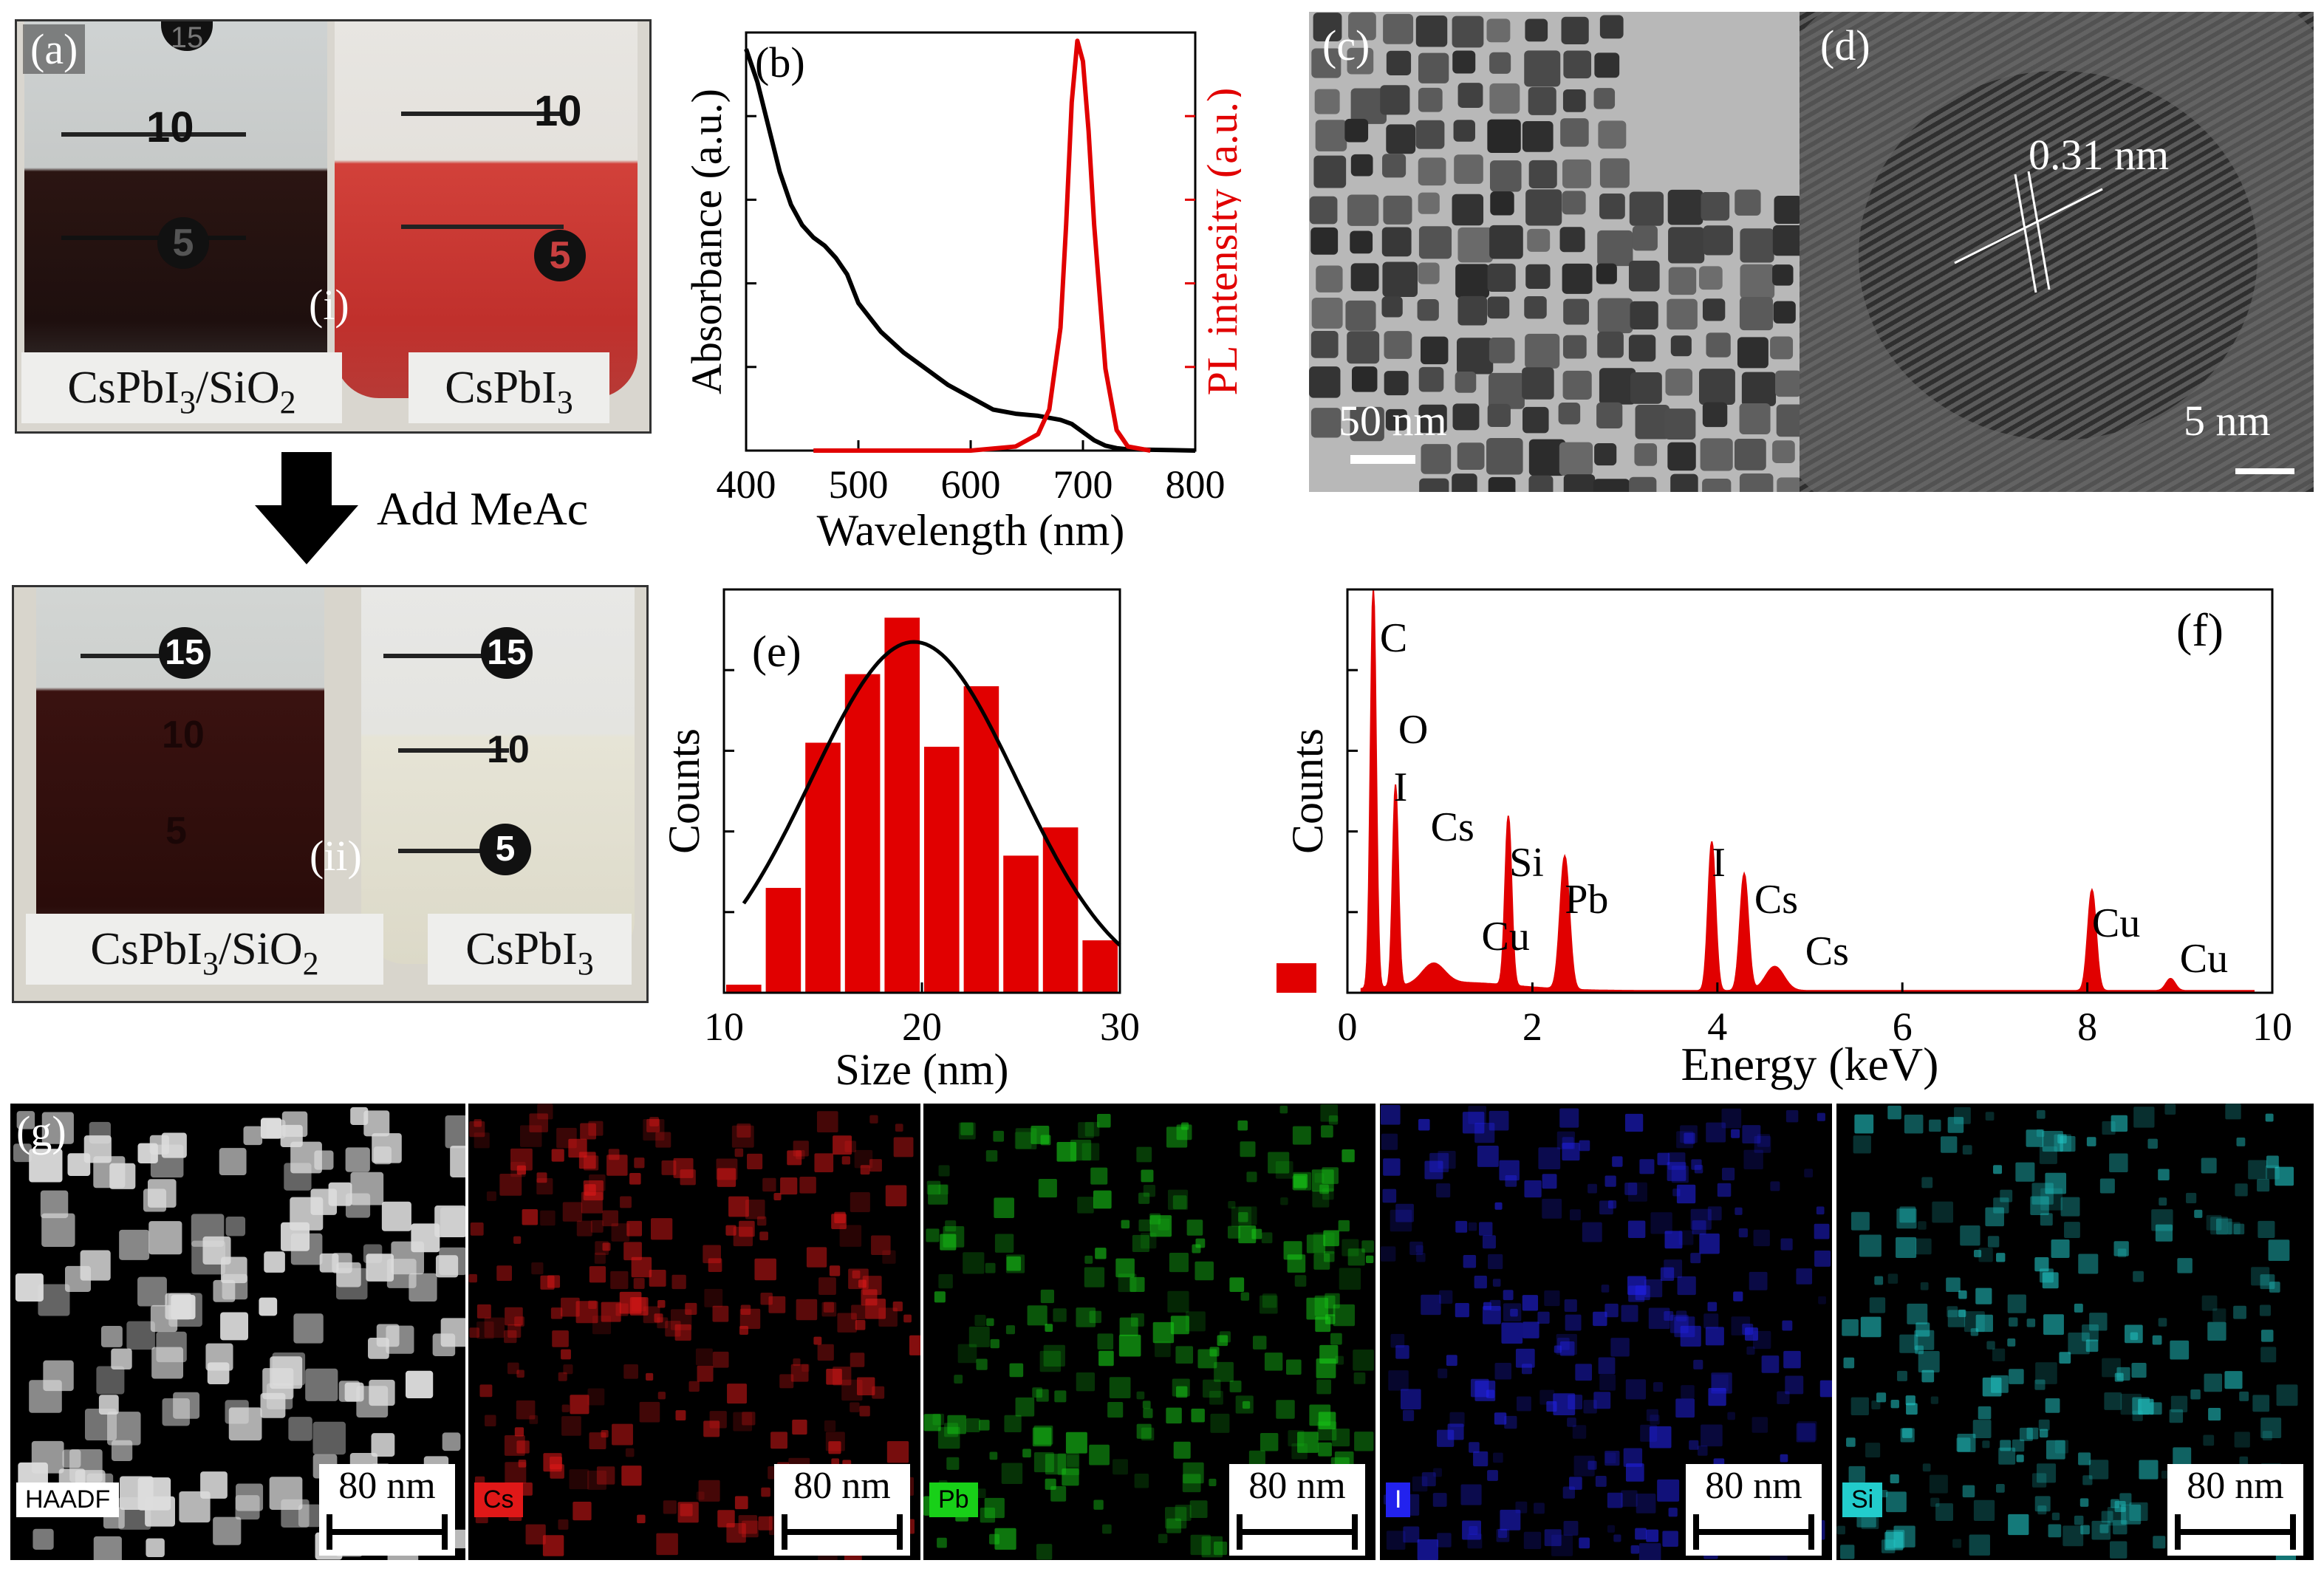  Describe the element at coordinates (1862, 1500) in the screenshot. I see `map-label: Si` at that location.